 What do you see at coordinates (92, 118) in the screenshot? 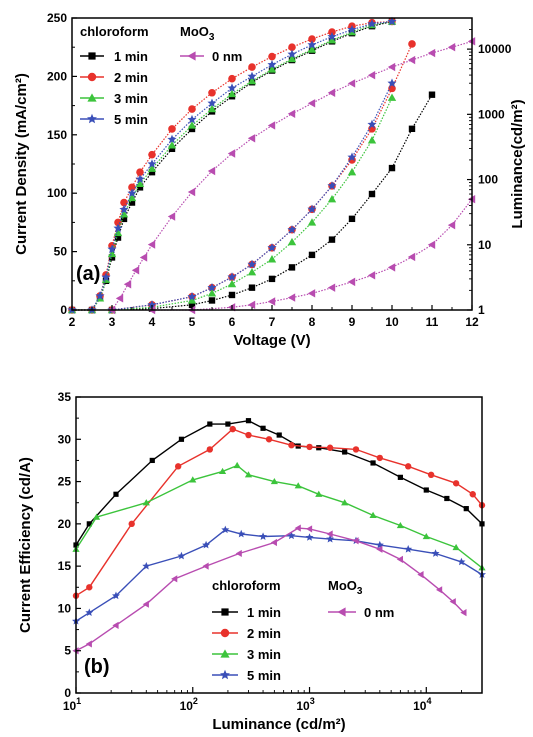
I see `panel-a-legend-marker-5-min` at bounding box center [92, 118].